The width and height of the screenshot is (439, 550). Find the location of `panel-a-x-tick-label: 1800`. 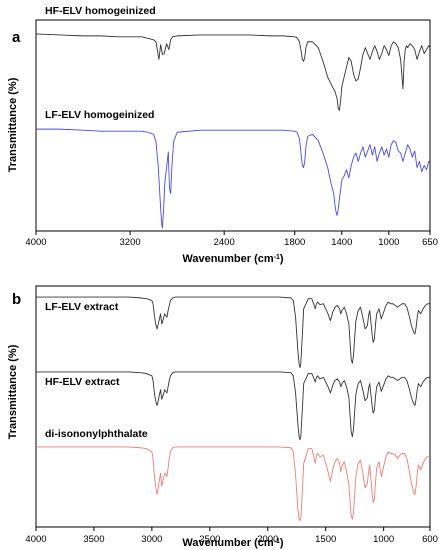

panel-a-x-tick-label: 1800 is located at coordinates (294, 242).